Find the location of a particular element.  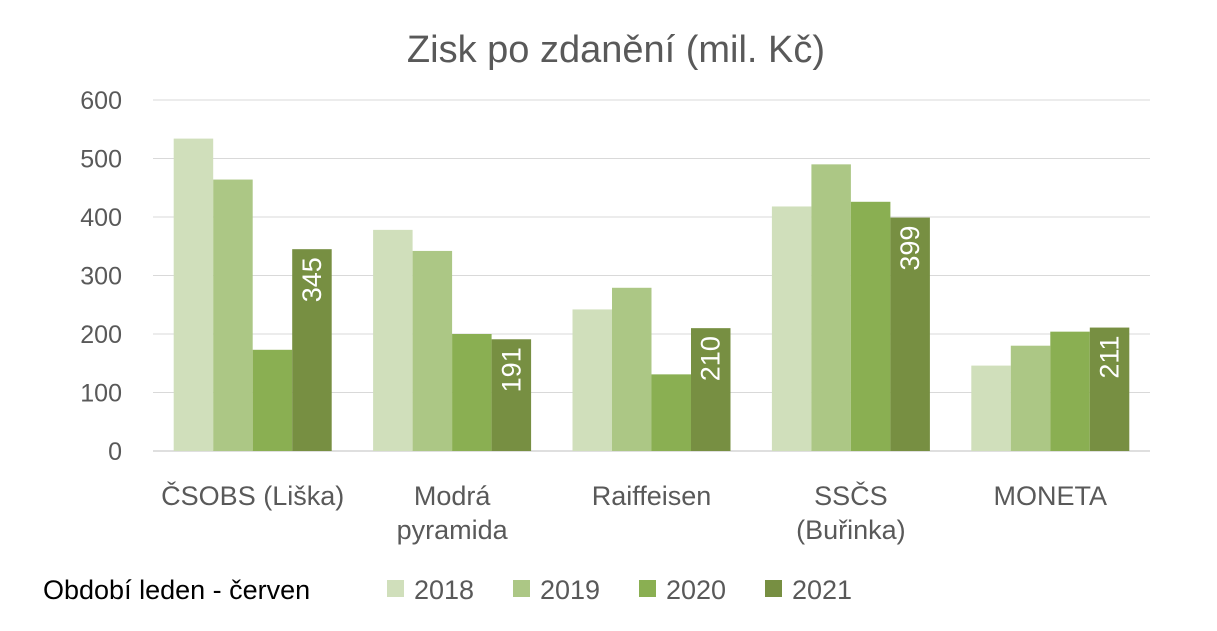

category-label: SSČS (Buřinka) is located at coordinates (851, 512).